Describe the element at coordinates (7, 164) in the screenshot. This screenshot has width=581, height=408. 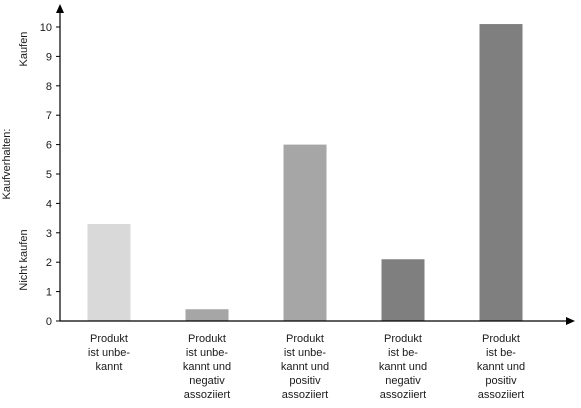
I see `y-axis-title: Kaufverhalten:` at that location.